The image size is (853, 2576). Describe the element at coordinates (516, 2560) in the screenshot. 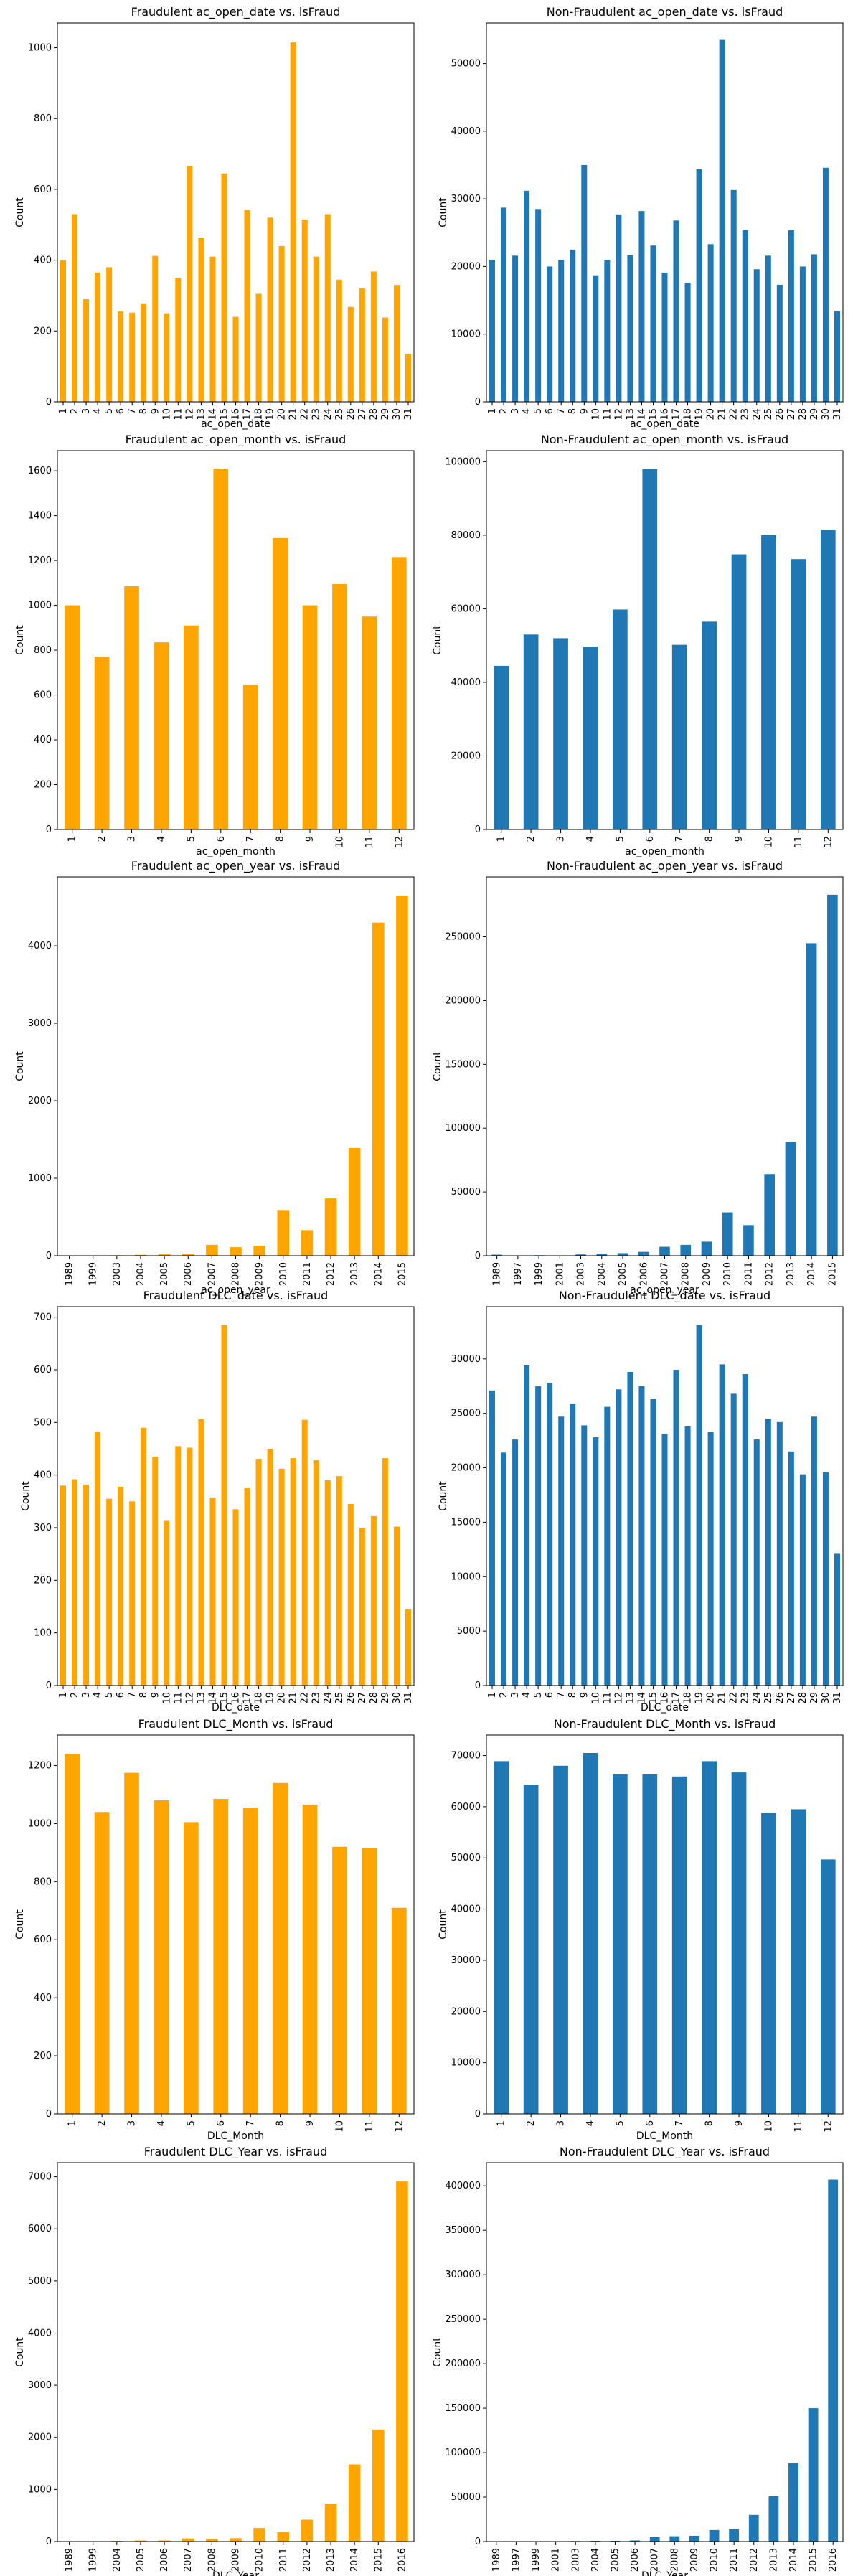

I see `x-tick-label: 1997` at that location.